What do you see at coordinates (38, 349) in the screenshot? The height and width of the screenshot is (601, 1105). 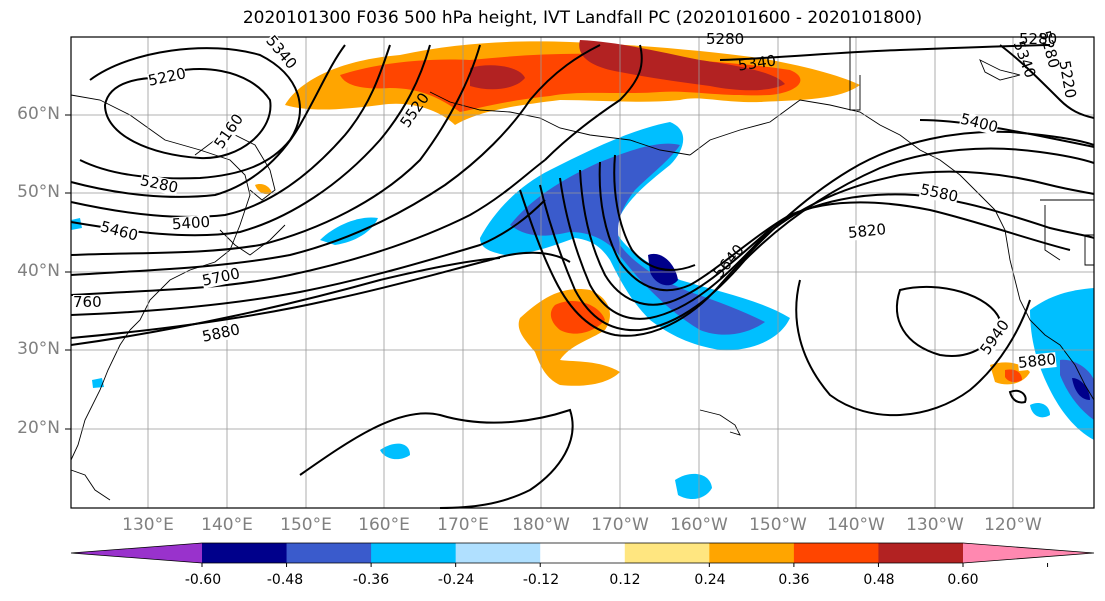 I see `lat-label-30n: 30°N` at bounding box center [38, 349].